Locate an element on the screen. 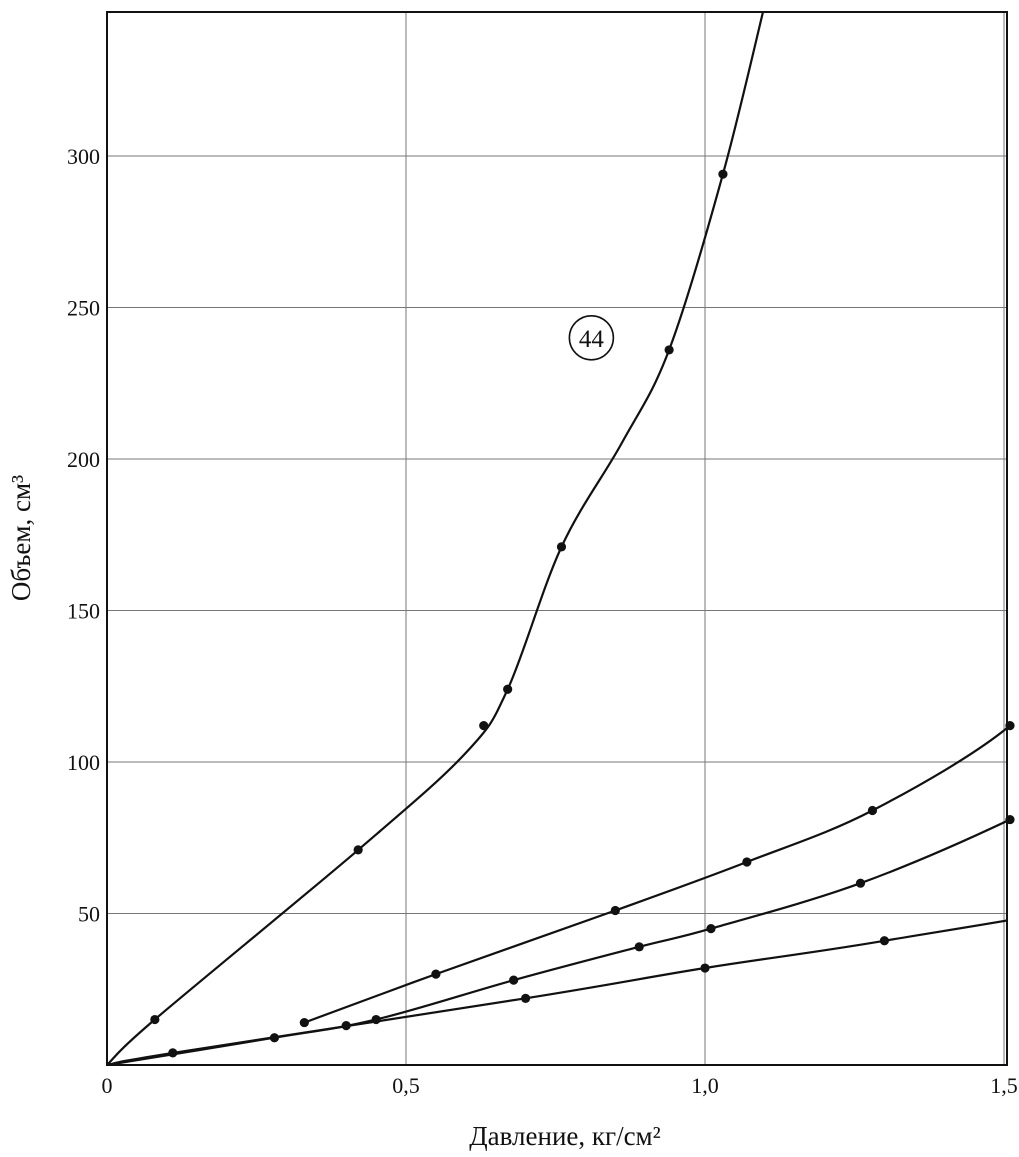 The image size is (1019, 1157). x-axis-ticks: 00,51,01,52,02,5 is located at coordinates (560, 1085).